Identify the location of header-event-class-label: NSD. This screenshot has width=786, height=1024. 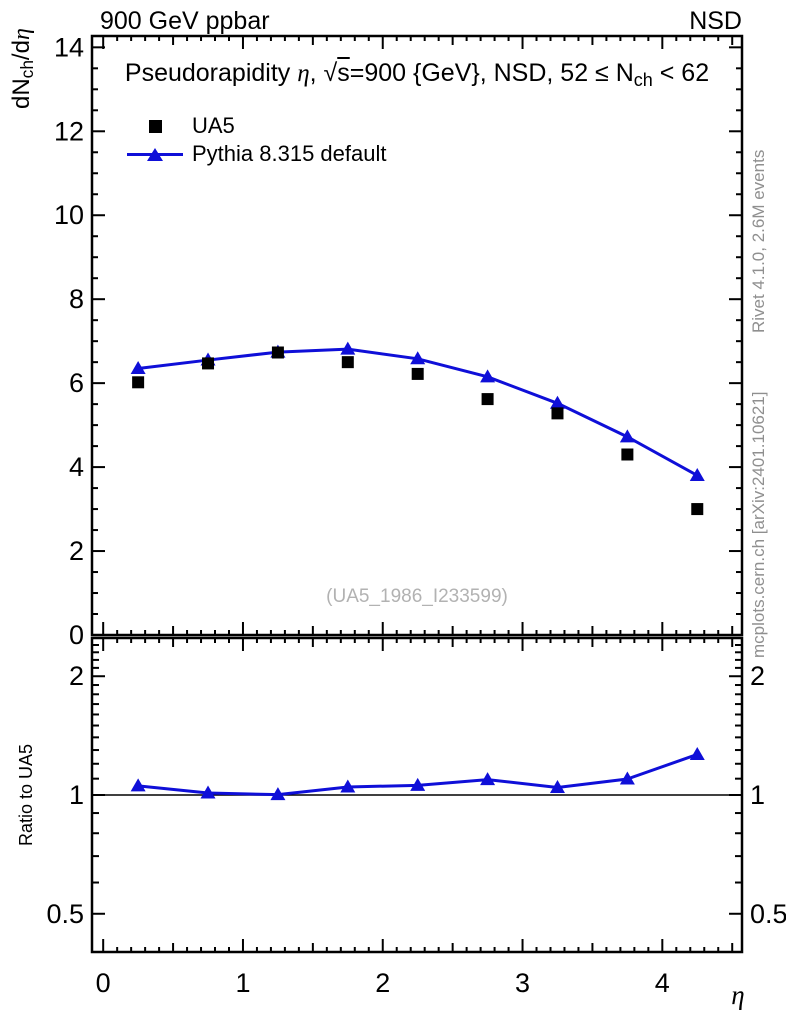
(715, 21).